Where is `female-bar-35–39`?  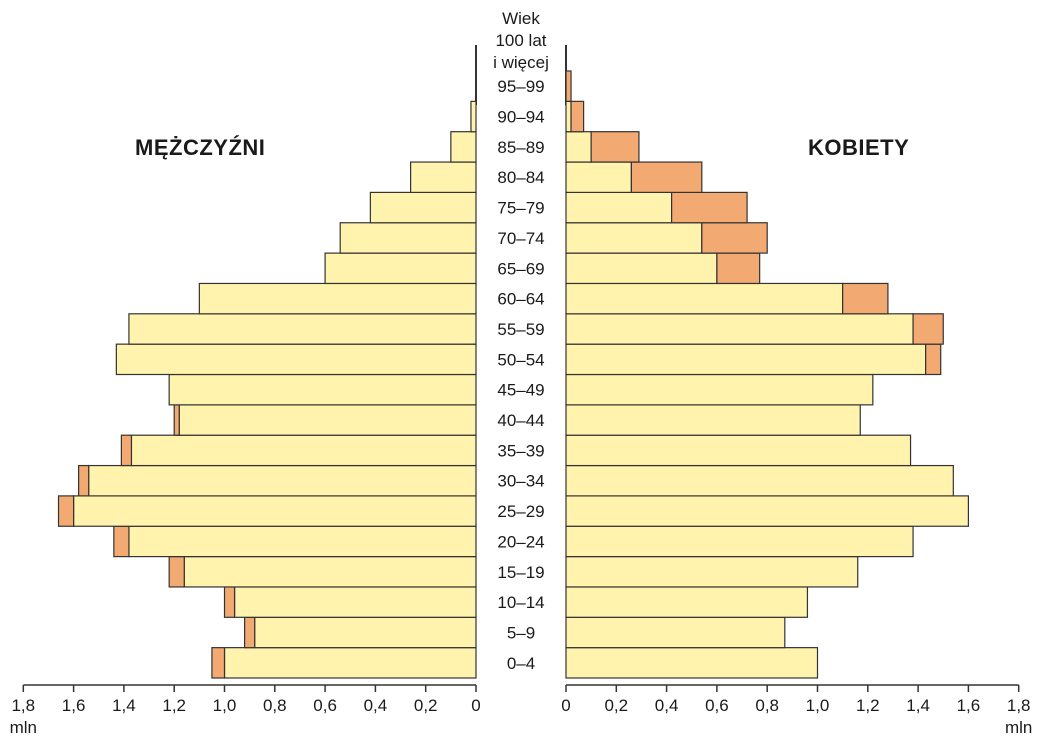
female-bar-35–39 is located at coordinates (738, 450).